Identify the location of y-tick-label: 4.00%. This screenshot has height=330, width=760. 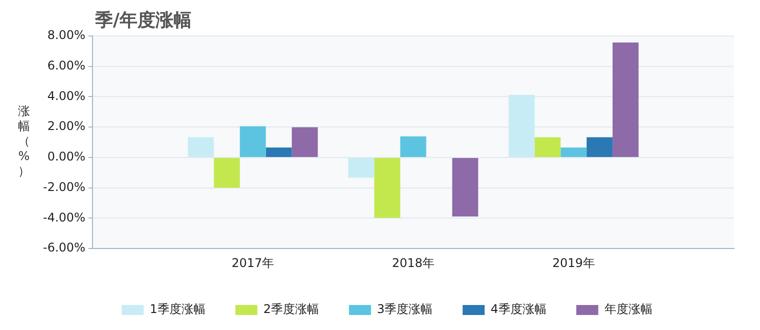
(66, 95).